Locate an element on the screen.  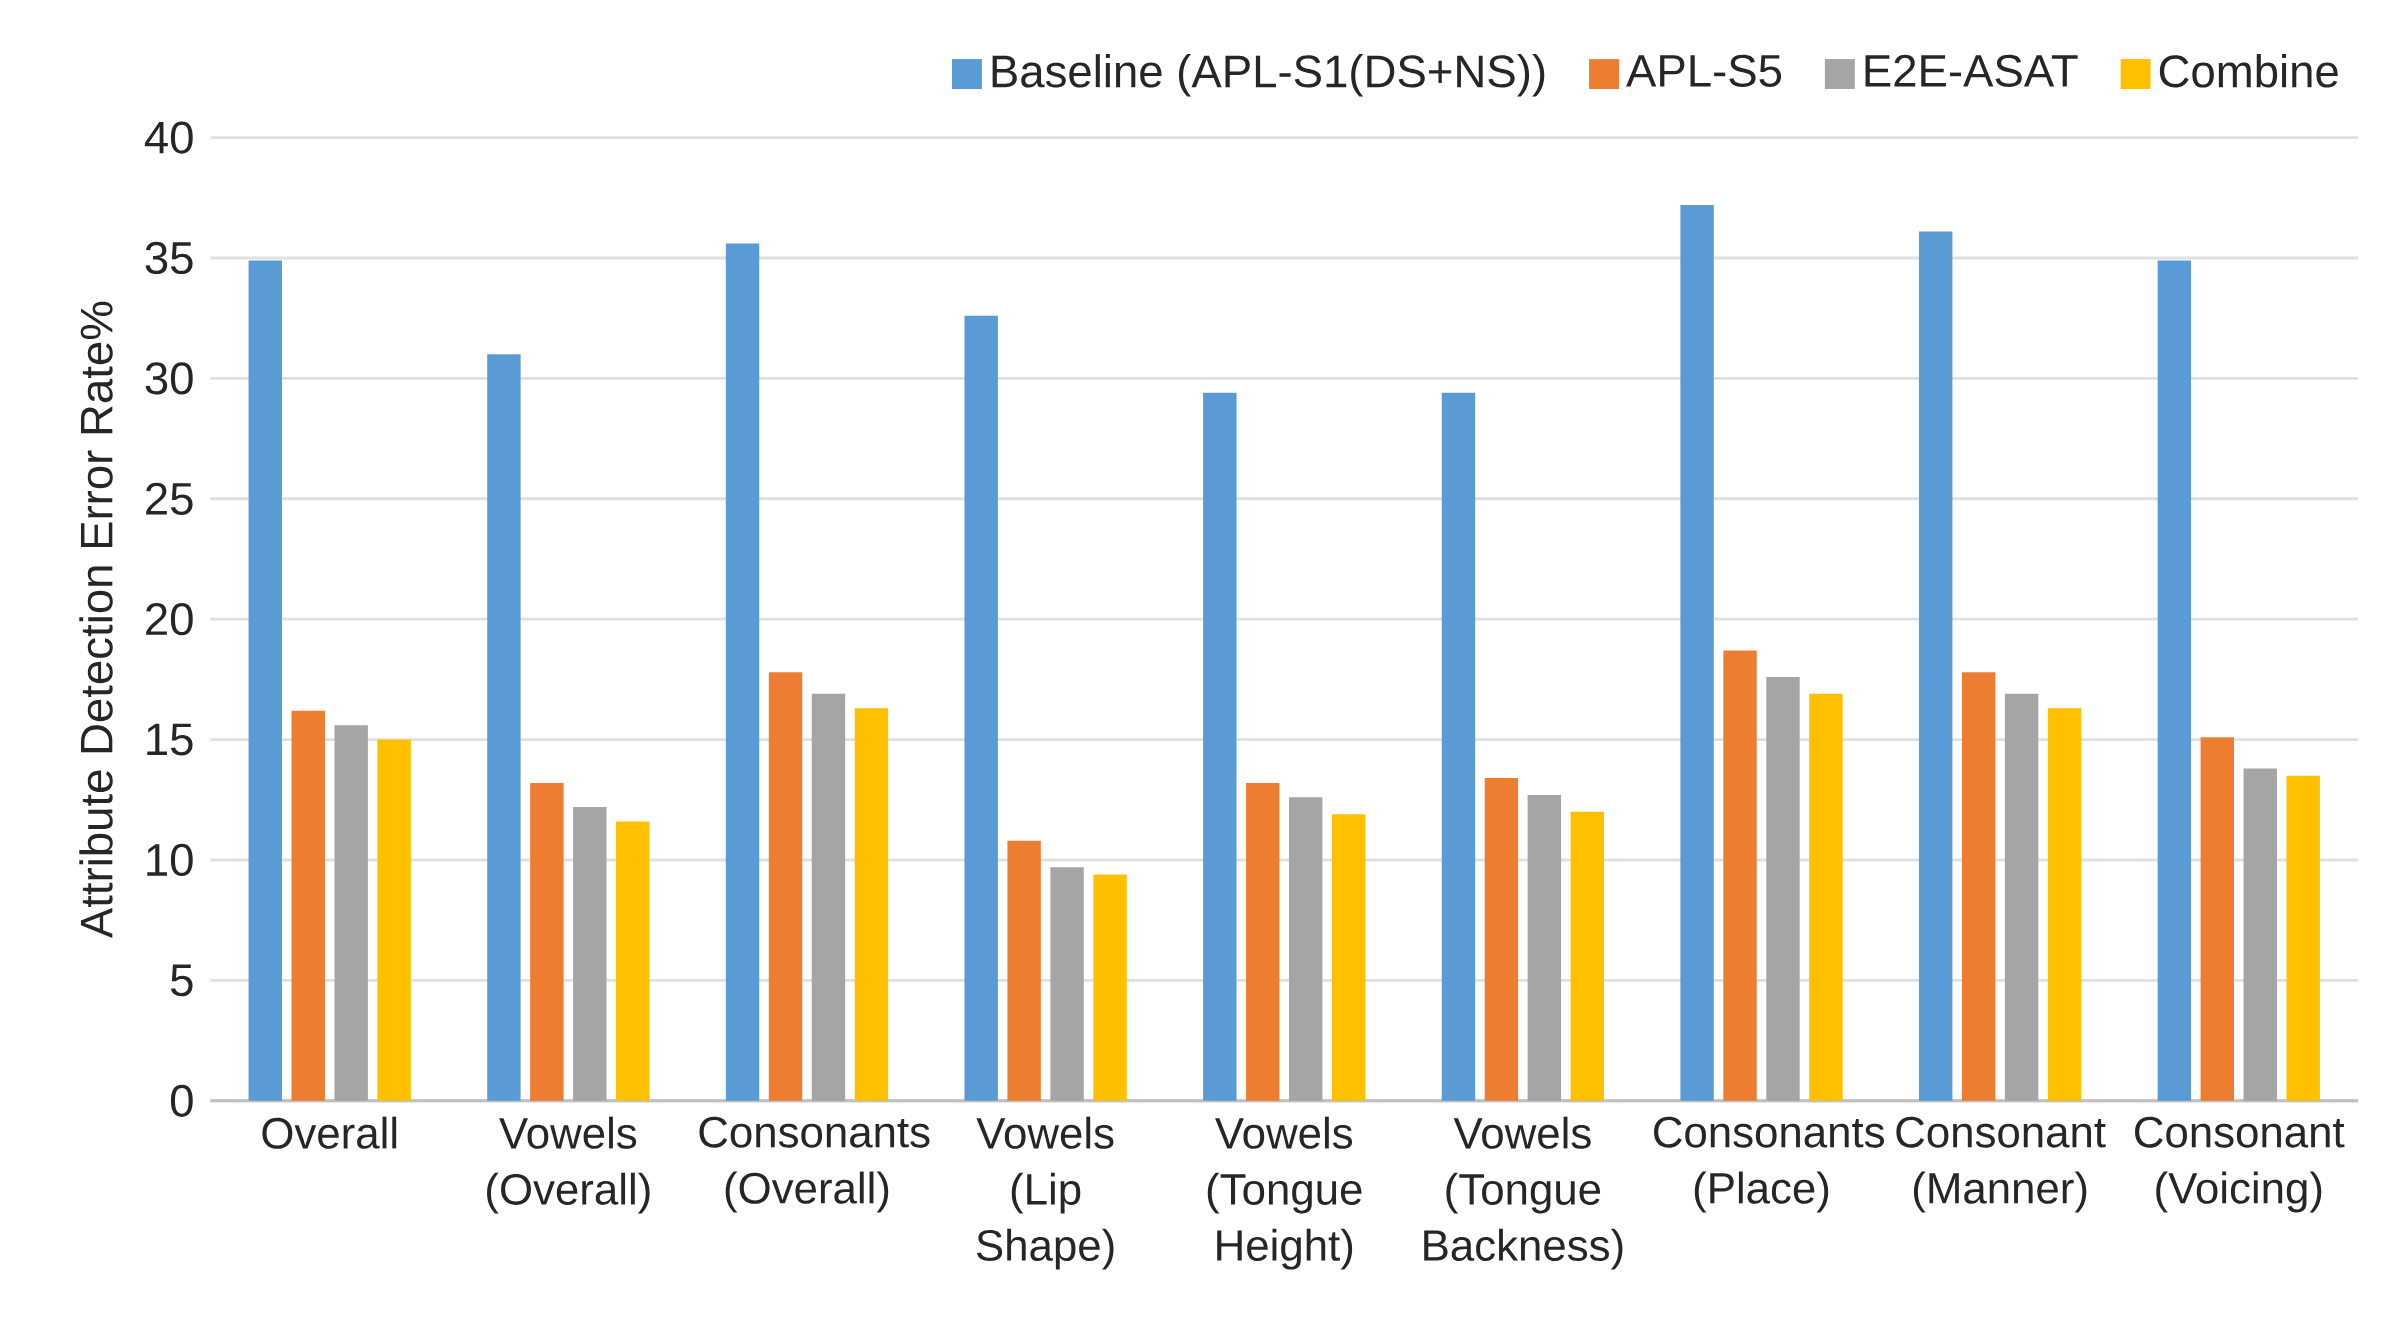
x-tick-label: Consonant (Voicing) is located at coordinates (2240, 1164).